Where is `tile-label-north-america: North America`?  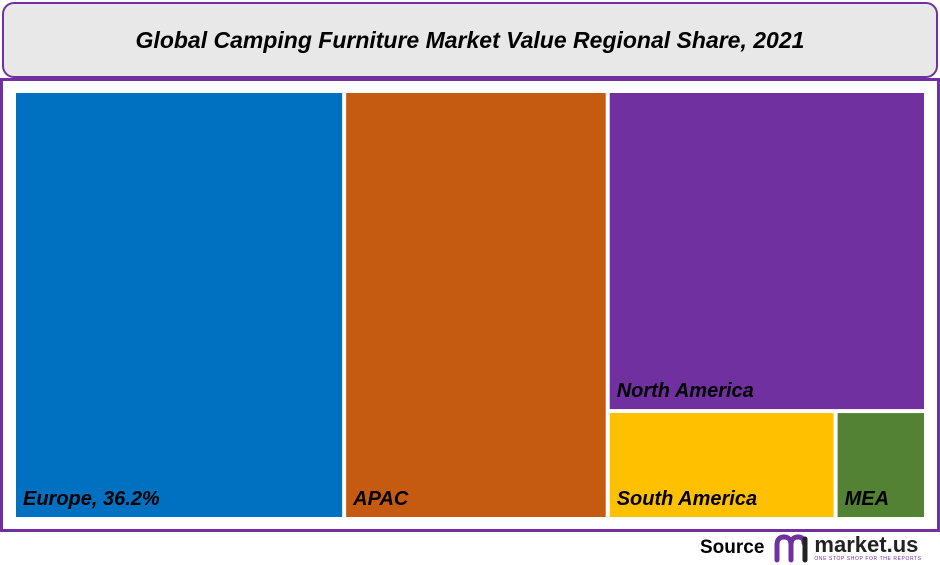
tile-label-north-america: North America is located at coordinates (685, 391).